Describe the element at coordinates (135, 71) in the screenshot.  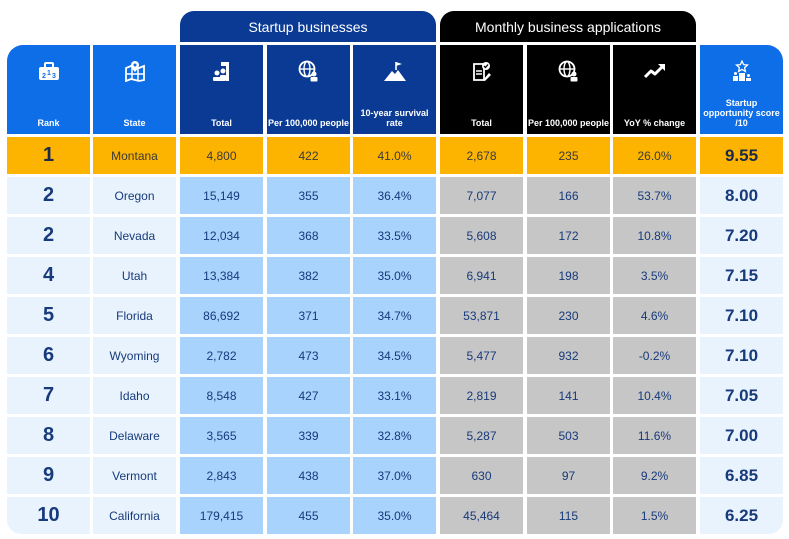
I see `map-pin-icon` at that location.